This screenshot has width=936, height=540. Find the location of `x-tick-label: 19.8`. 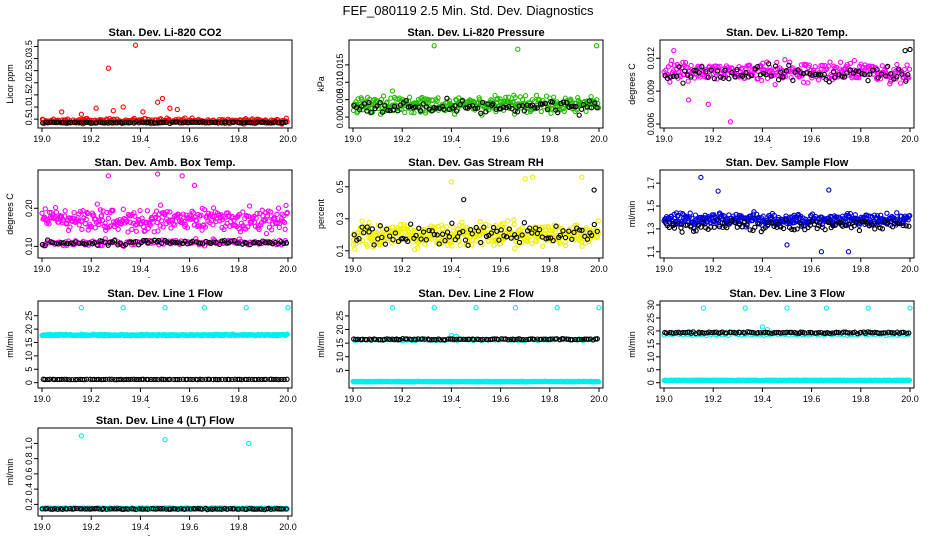

x-tick-label: 19.8 is located at coordinates (861, 269).